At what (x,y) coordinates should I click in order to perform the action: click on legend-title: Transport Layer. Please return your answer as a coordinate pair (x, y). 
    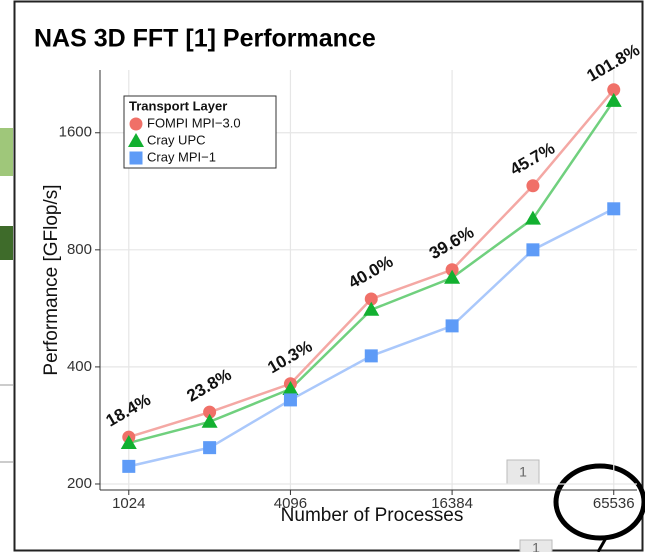
    Looking at the image, I should click on (178, 105).